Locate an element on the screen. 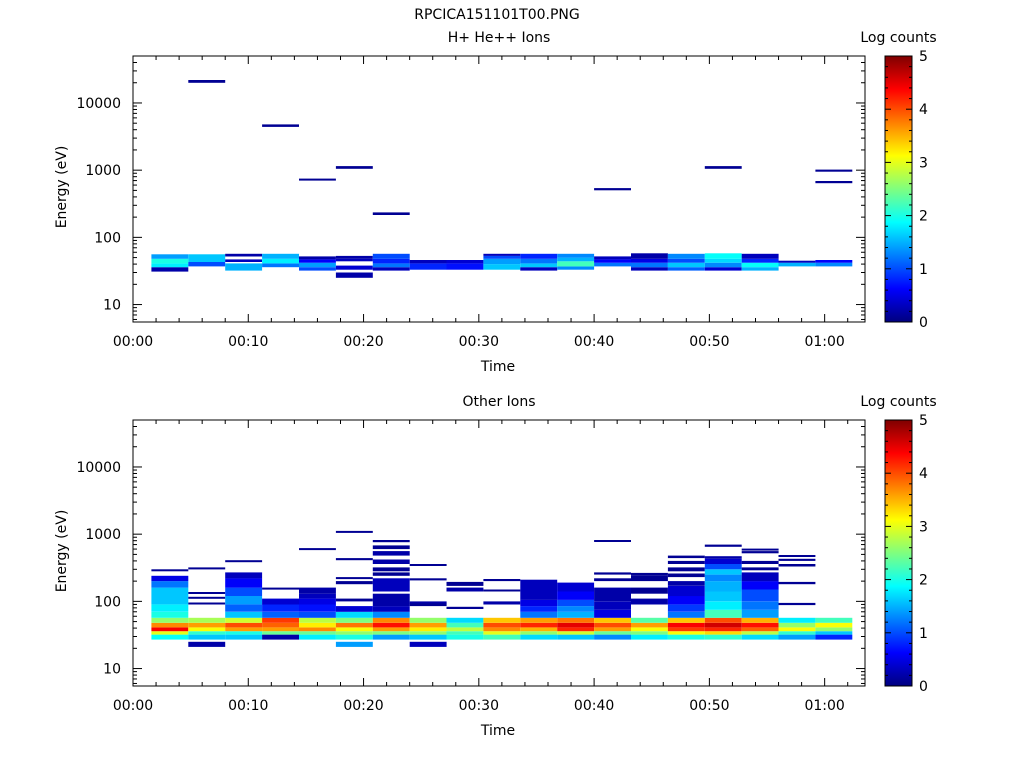  x-tick-label: 00:30 is located at coordinates (479, 342).